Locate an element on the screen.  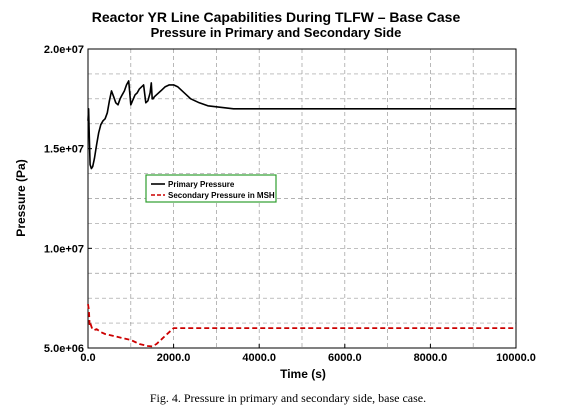
y-tick-label: 1.0e+07 is located at coordinates (64, 249).